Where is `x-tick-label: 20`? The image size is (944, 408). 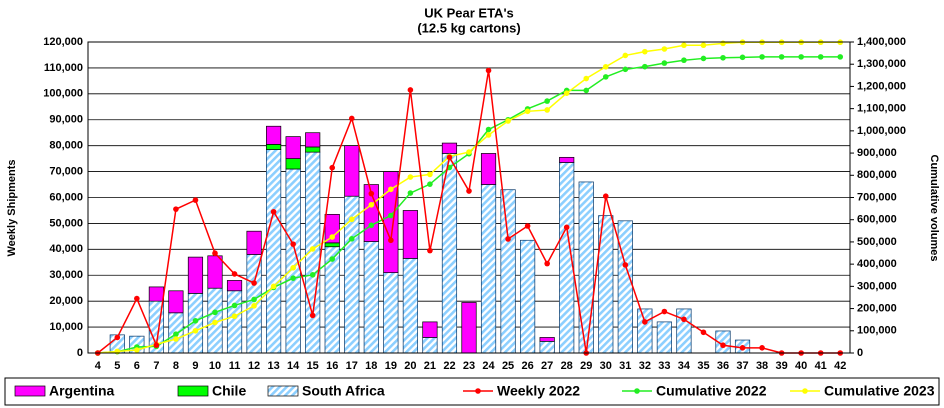 x-tick-label: 20 is located at coordinates (410, 366).